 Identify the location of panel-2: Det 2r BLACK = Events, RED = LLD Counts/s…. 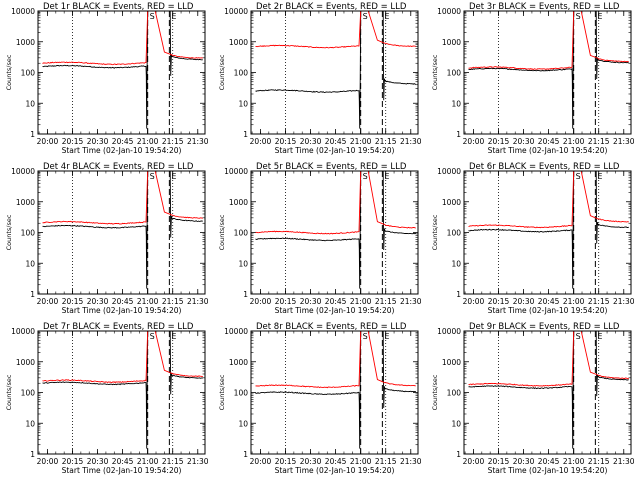
(320, 78).